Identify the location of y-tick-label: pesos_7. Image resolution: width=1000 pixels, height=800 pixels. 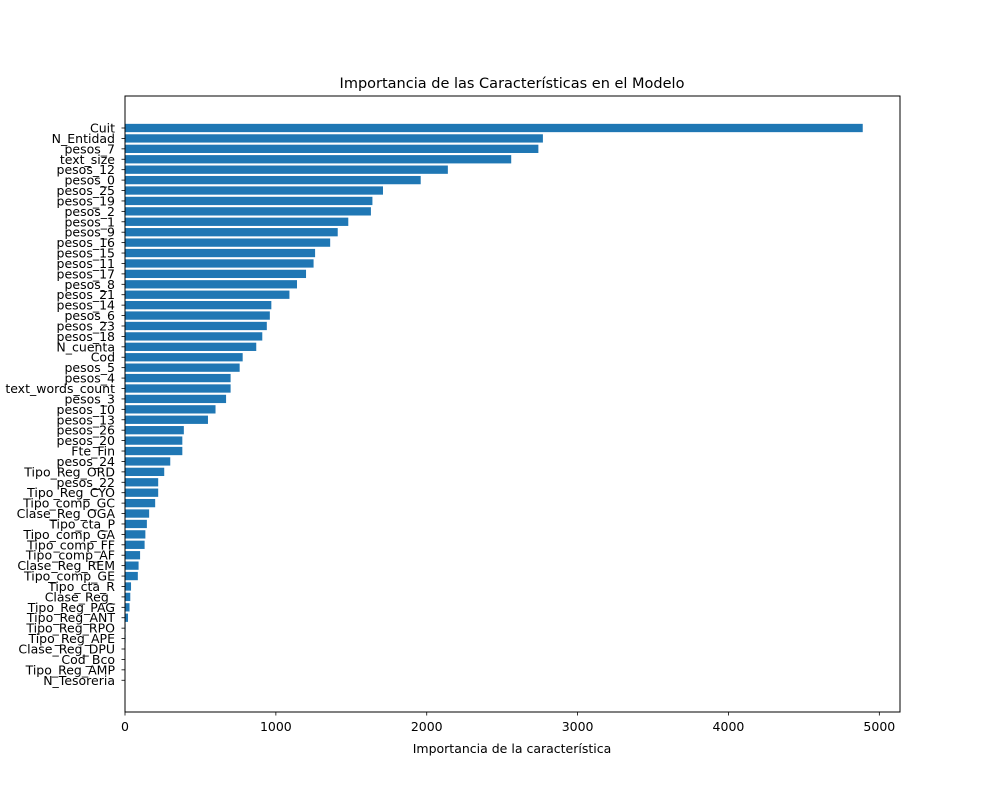
(89, 148).